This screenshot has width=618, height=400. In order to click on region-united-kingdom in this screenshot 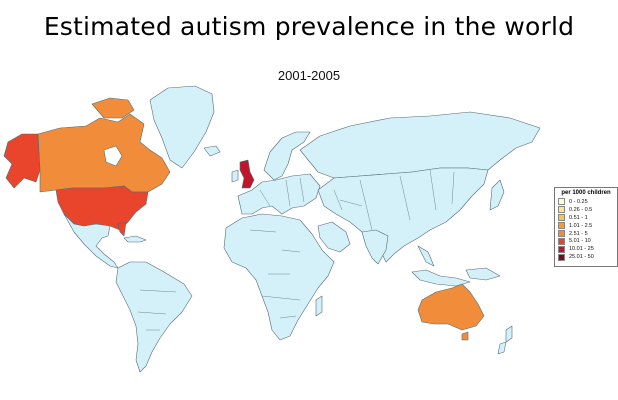, I will do `click(247, 174)`.